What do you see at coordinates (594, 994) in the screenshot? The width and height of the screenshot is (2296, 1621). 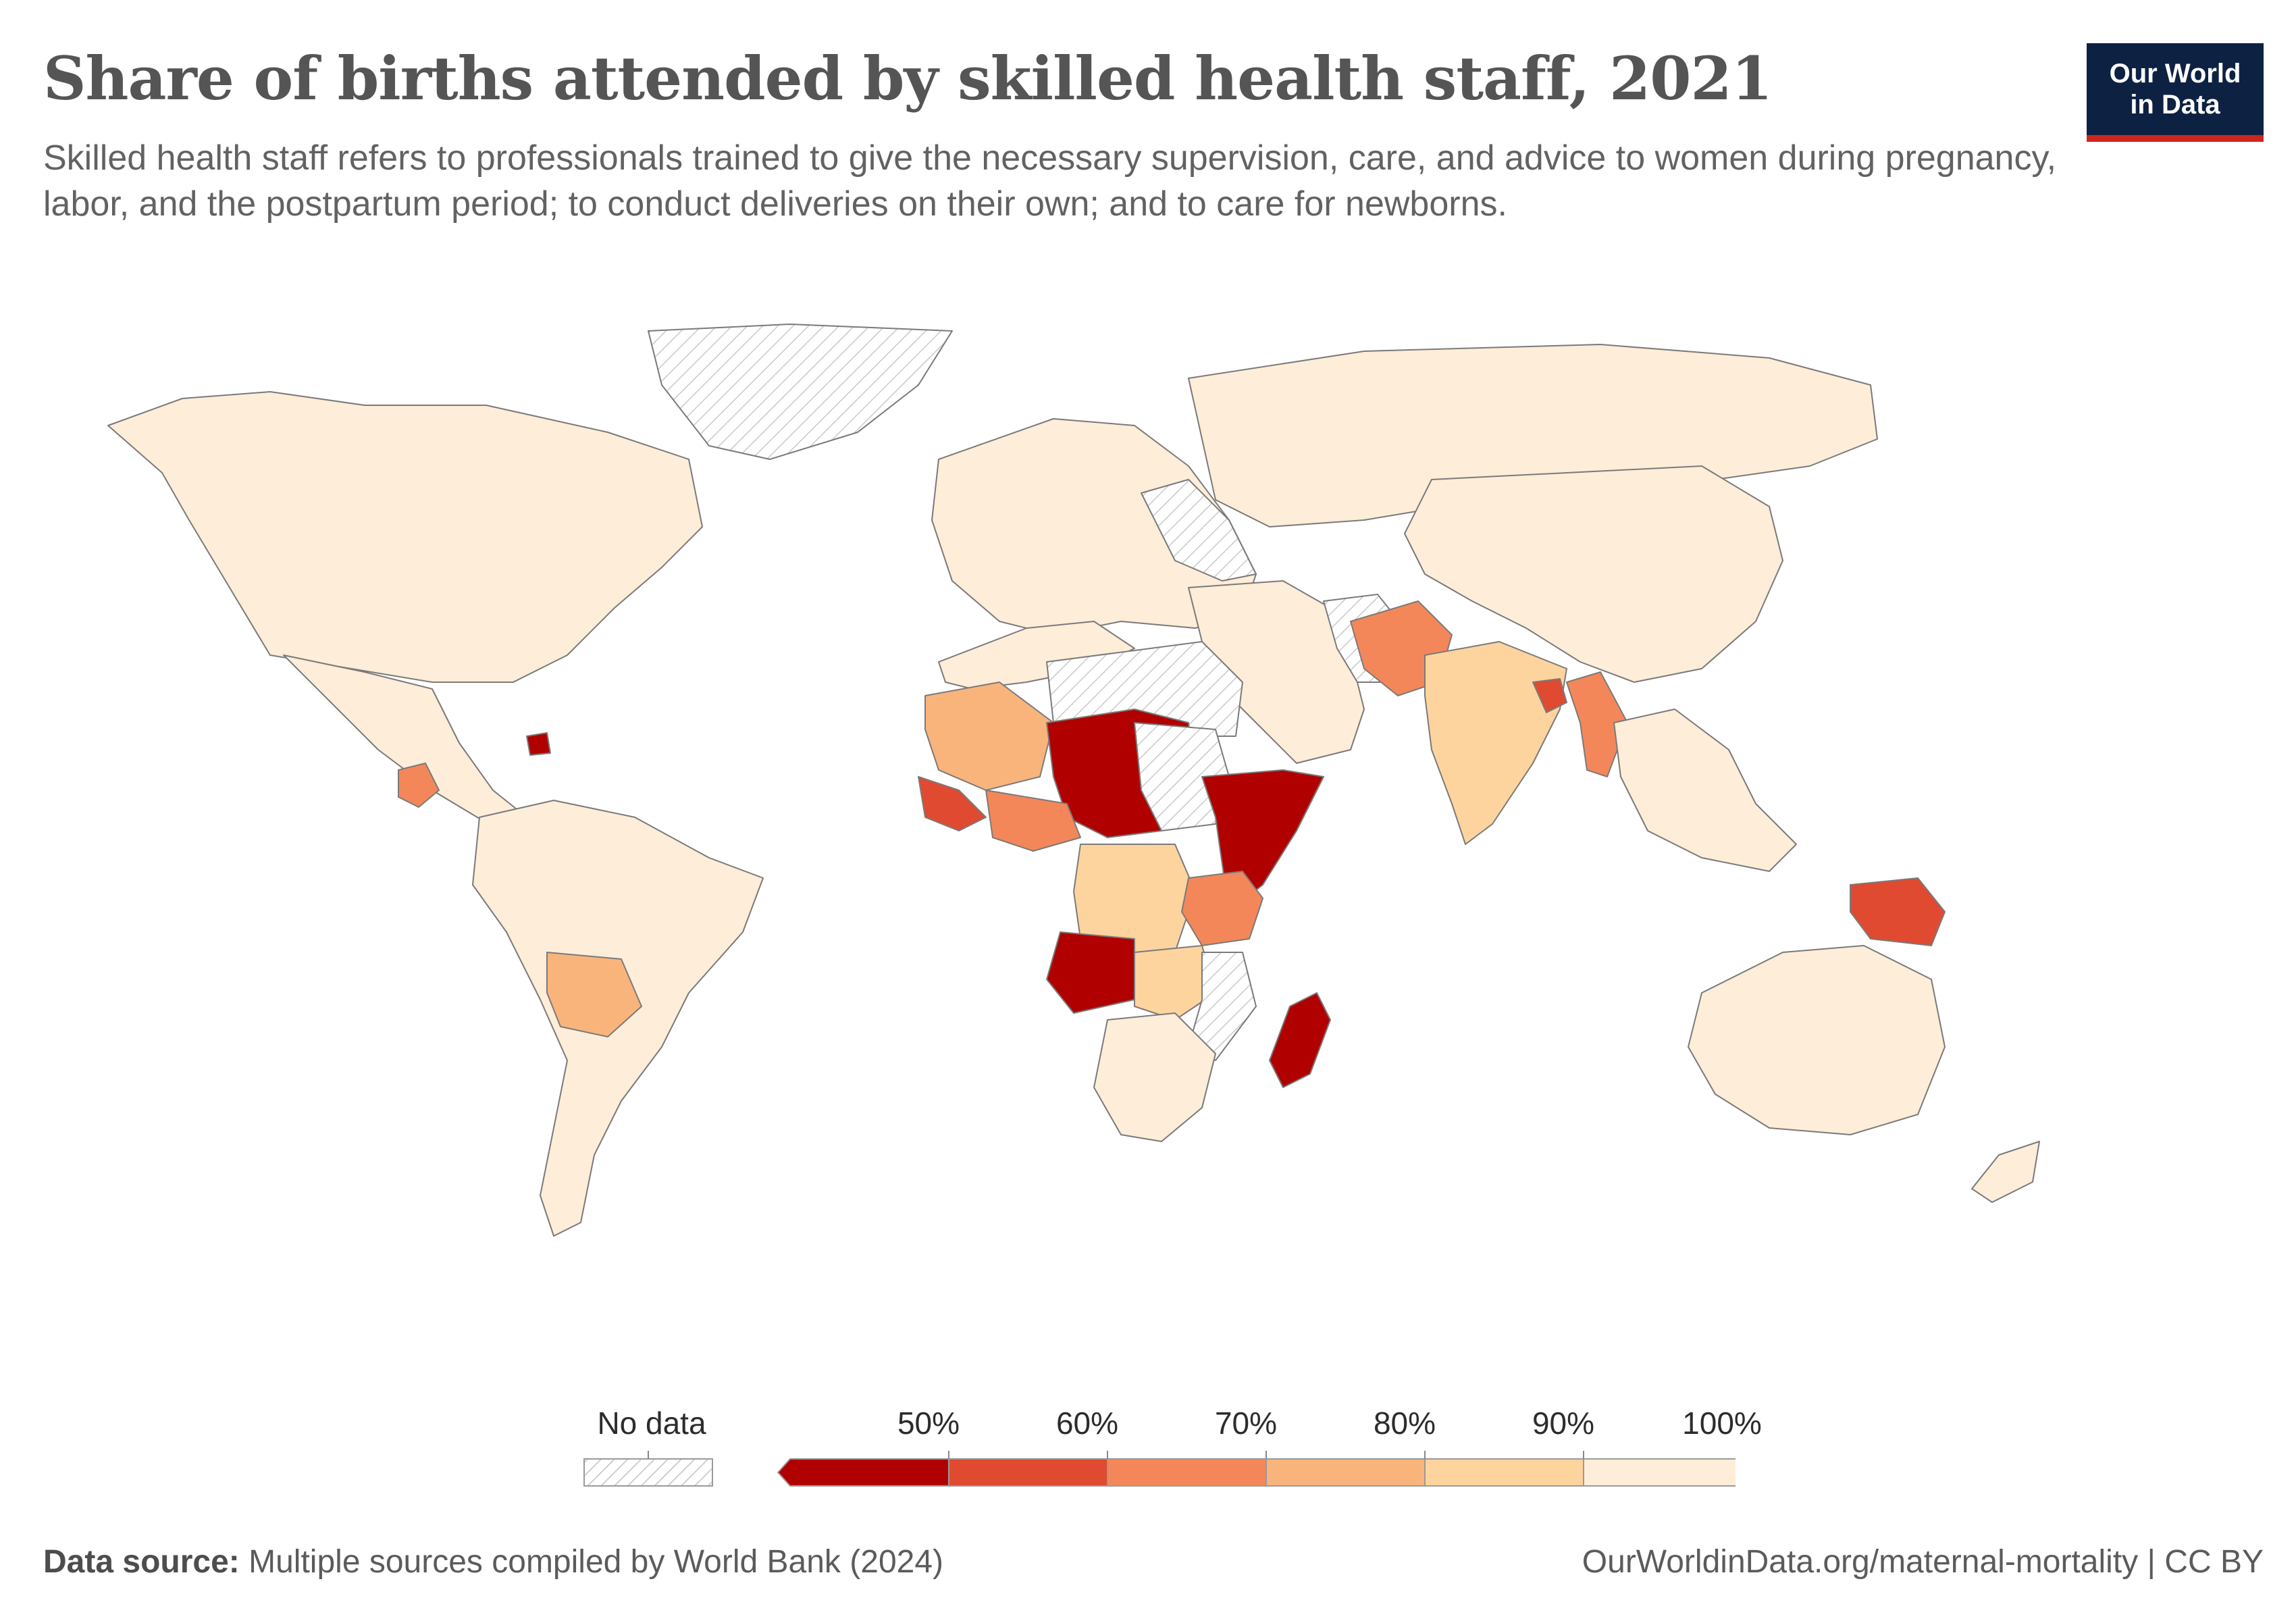 I see `region-bolivia` at bounding box center [594, 994].